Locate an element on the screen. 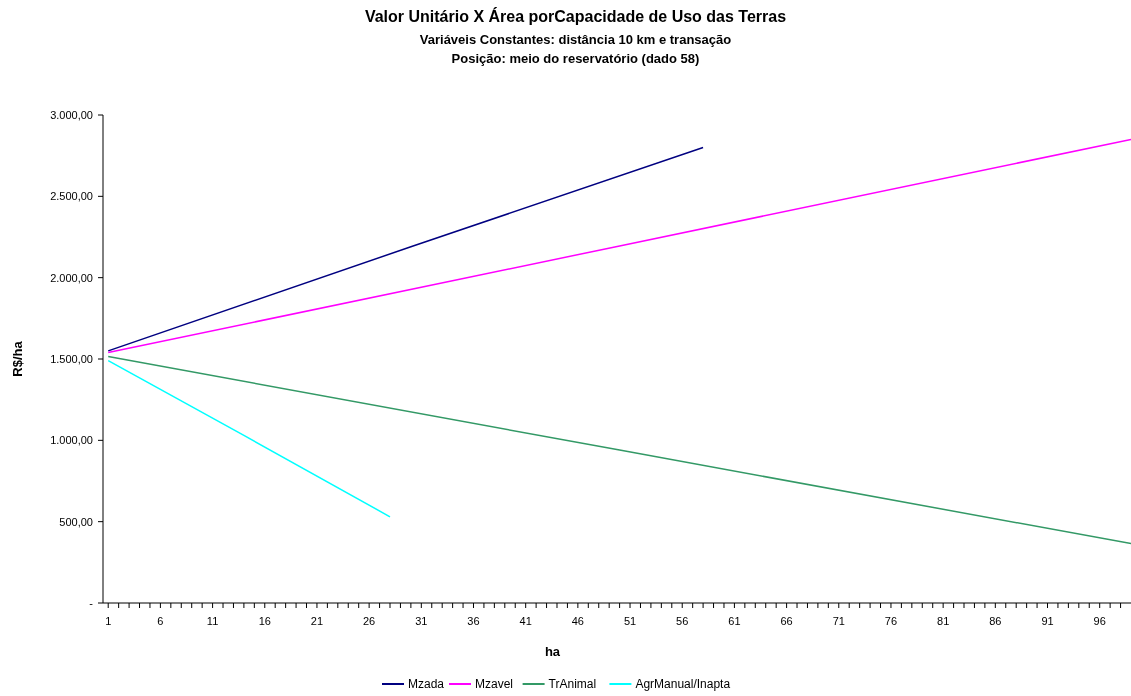 Image resolution: width=1131 pixels, height=696 pixels. y-axis-title: R$/ha is located at coordinates (17, 358).